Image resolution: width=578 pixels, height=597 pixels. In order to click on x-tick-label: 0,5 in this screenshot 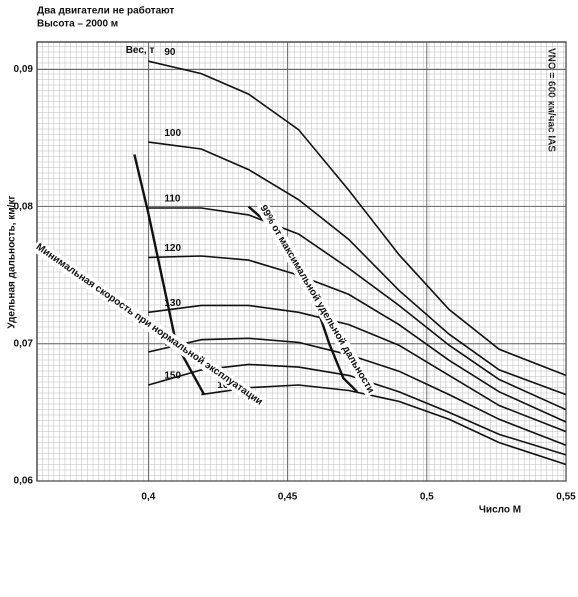, I will do `click(427, 497)`.